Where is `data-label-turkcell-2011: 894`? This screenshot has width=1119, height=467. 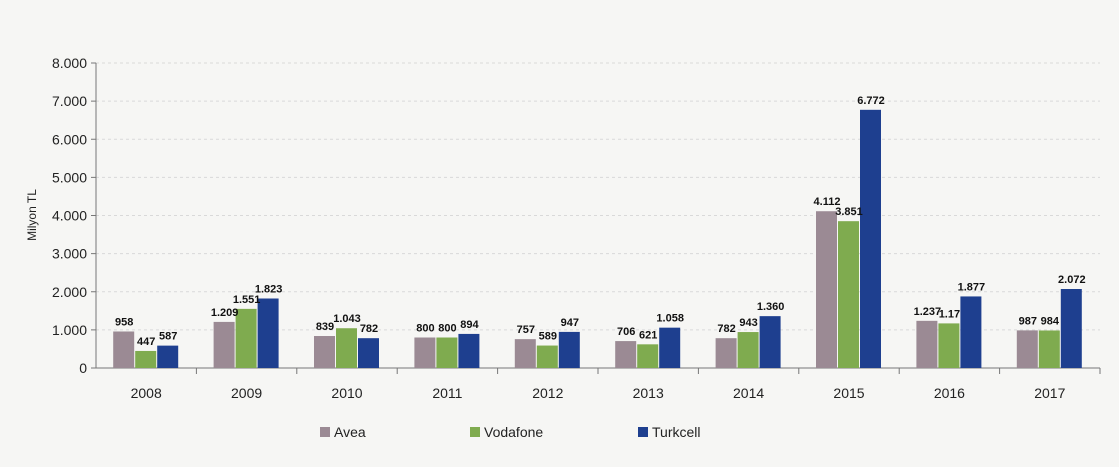 data-label-turkcell-2011: 894 is located at coordinates (469, 325).